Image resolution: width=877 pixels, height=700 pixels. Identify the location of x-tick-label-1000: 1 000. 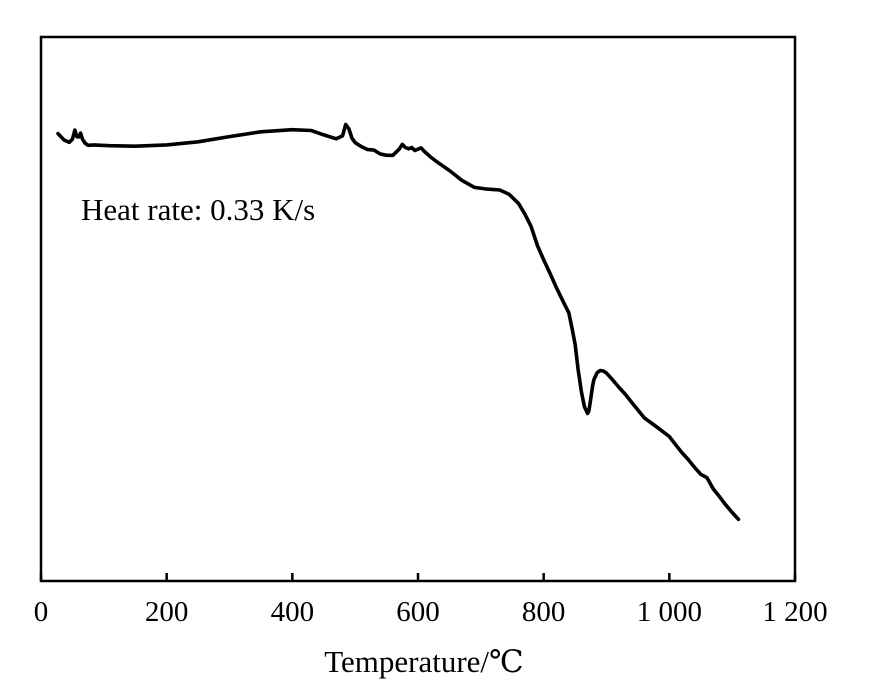
(669, 612).